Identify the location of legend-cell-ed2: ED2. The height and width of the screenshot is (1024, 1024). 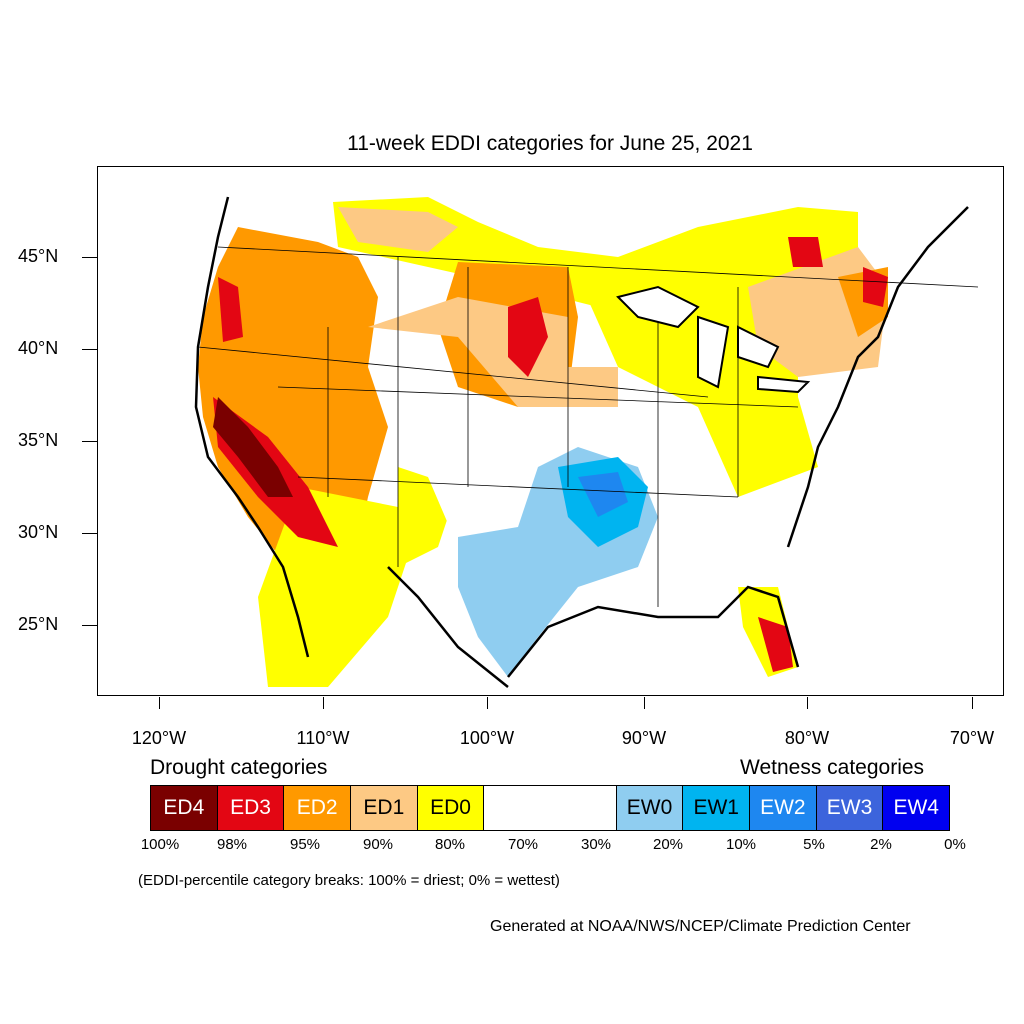
(318, 808).